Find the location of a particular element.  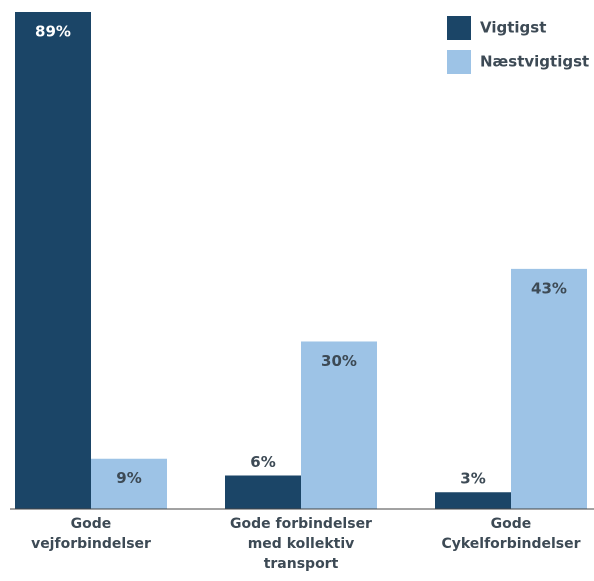

data-label: 3% is located at coordinates (472, 479).